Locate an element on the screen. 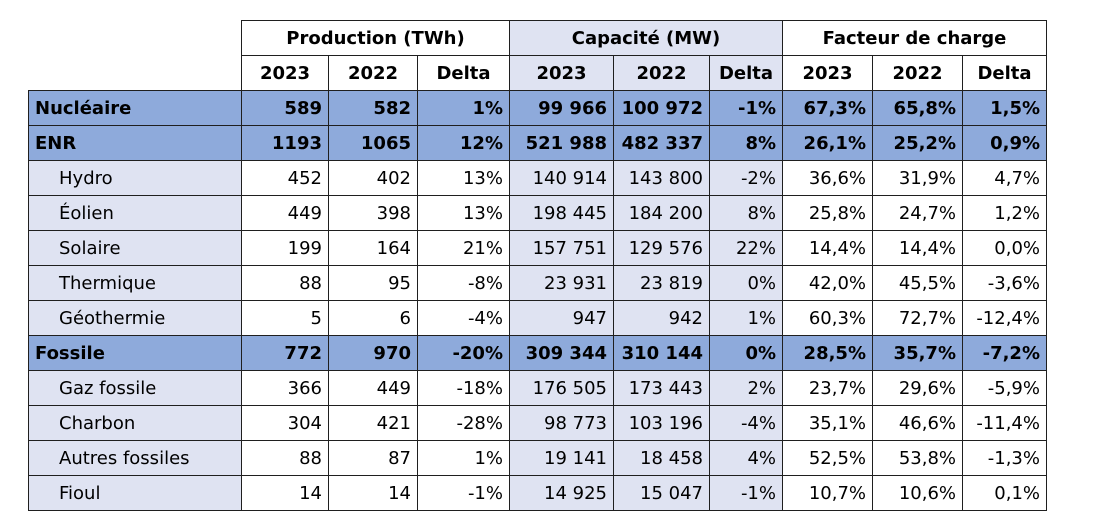 The height and width of the screenshot is (530, 1094). value-cell: 14 is located at coordinates (285, 493).